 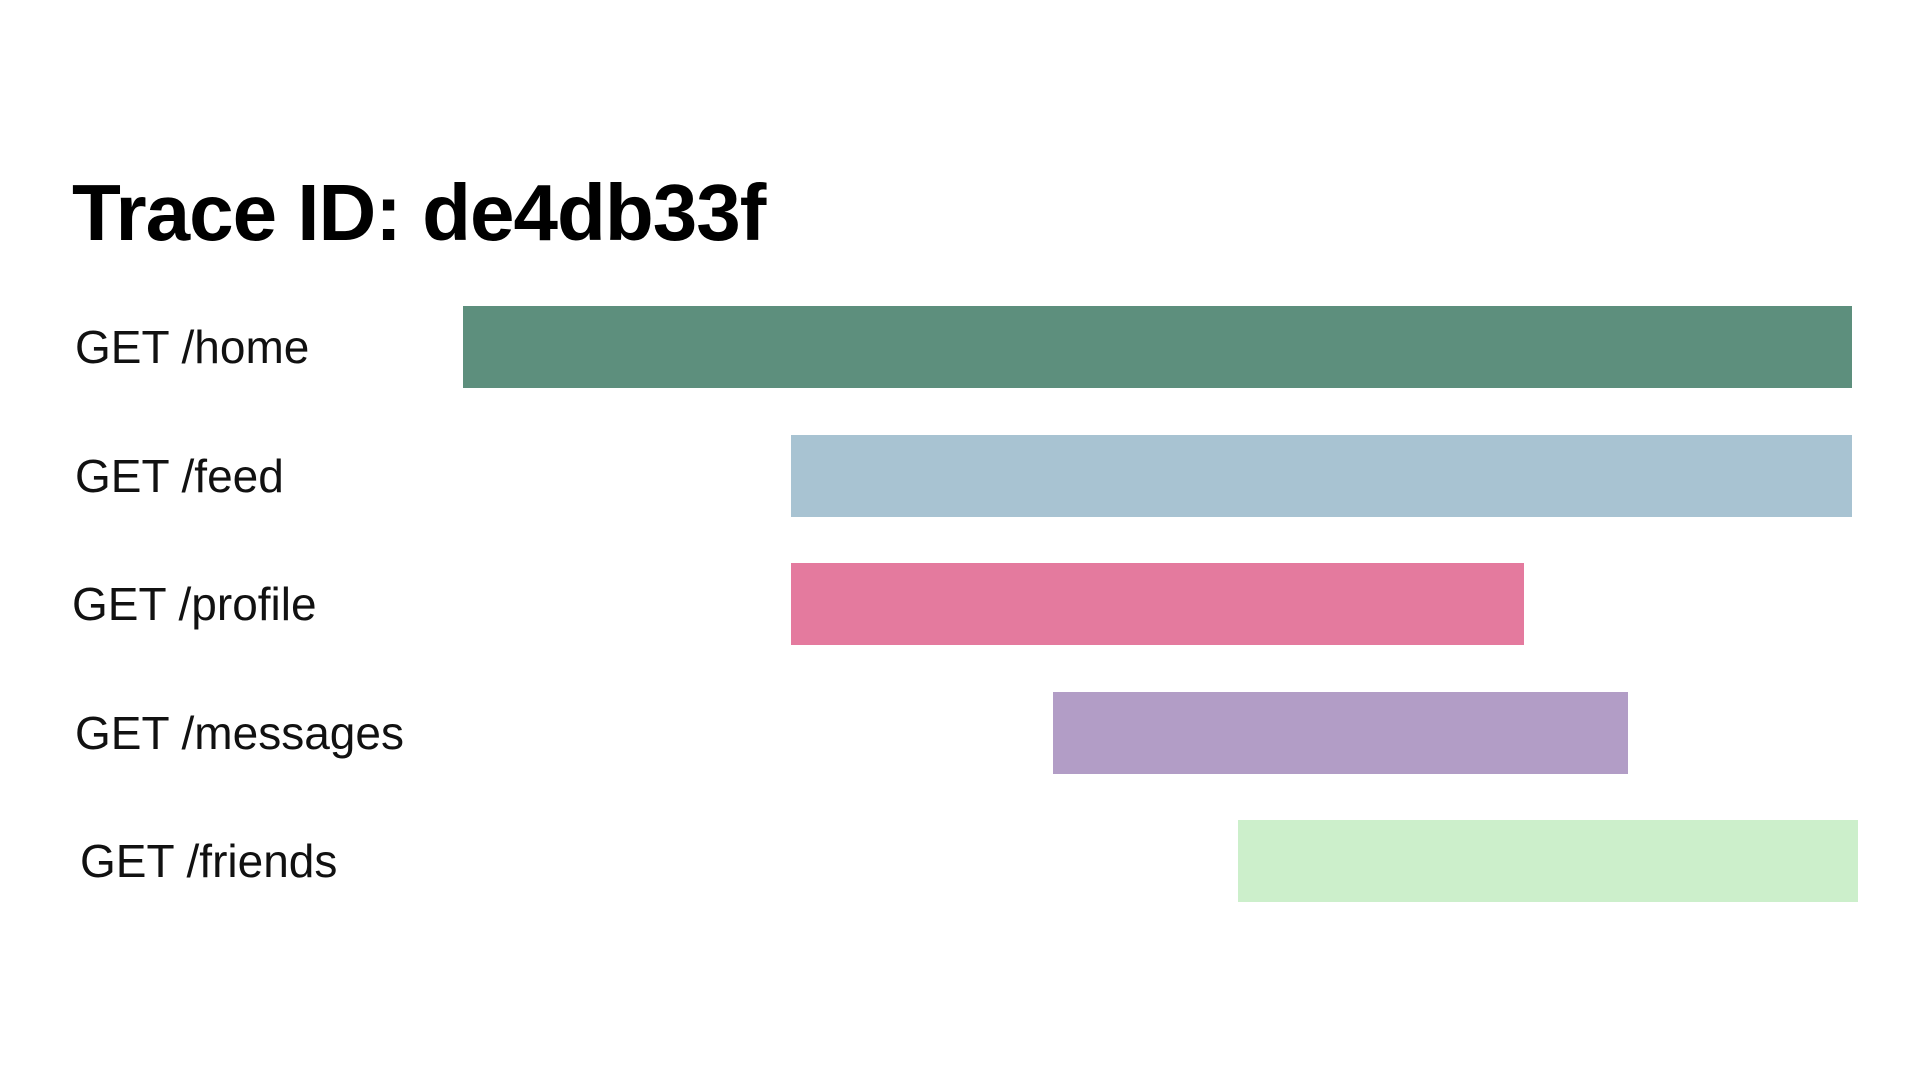 I want to click on span-bar-home, so click(x=1157, y=347).